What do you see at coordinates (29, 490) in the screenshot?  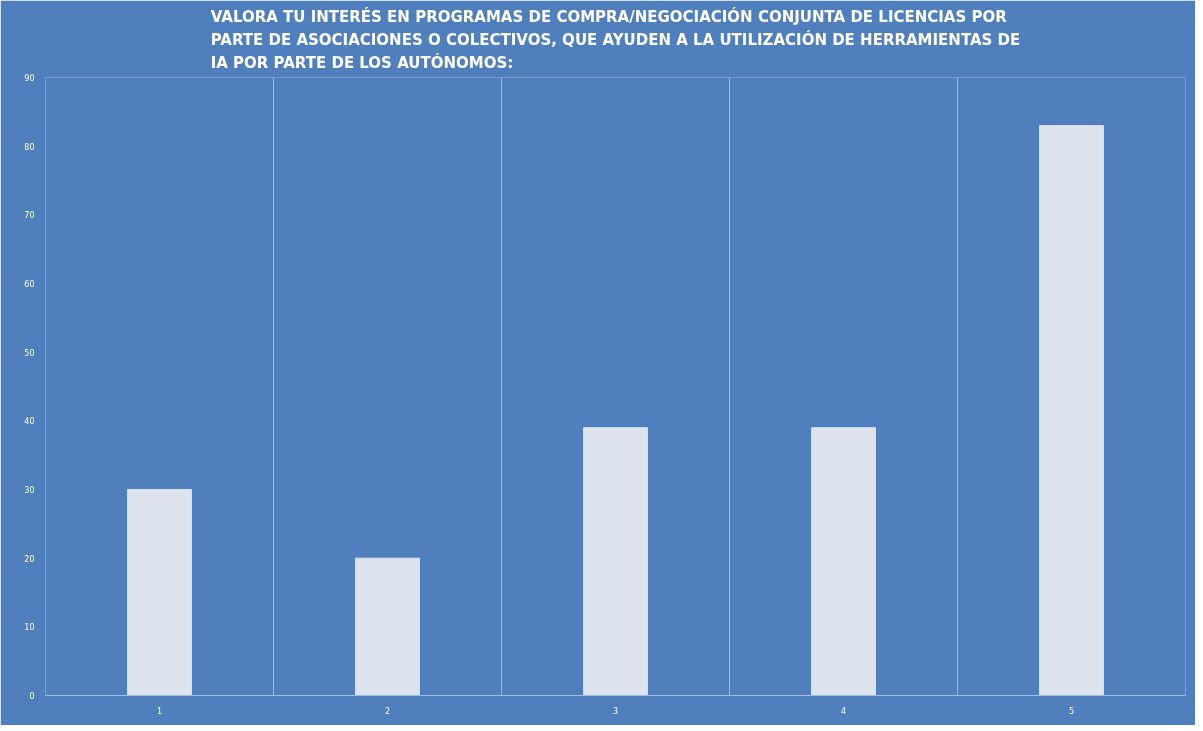 I see `y-tick-label: 30` at bounding box center [29, 490].